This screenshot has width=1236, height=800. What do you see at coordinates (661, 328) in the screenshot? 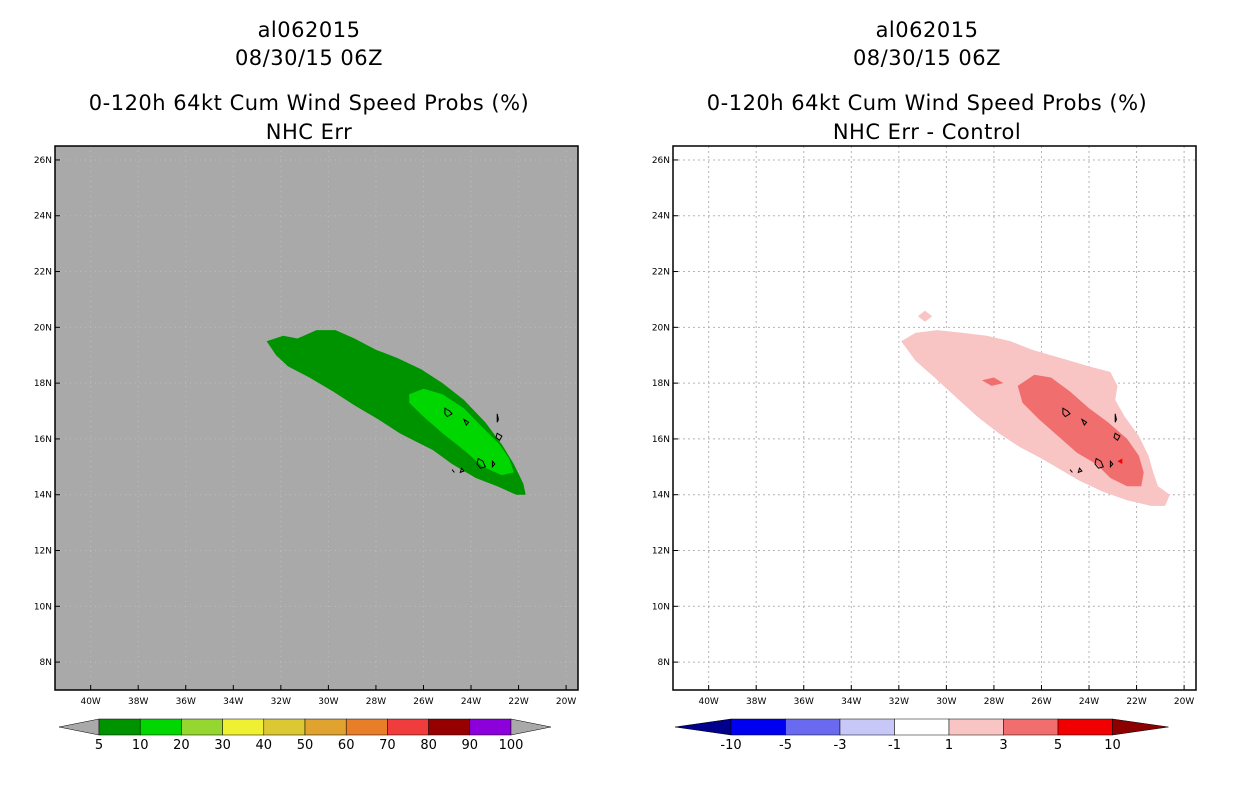
I see `y-tick-label: 20N` at bounding box center [661, 328].